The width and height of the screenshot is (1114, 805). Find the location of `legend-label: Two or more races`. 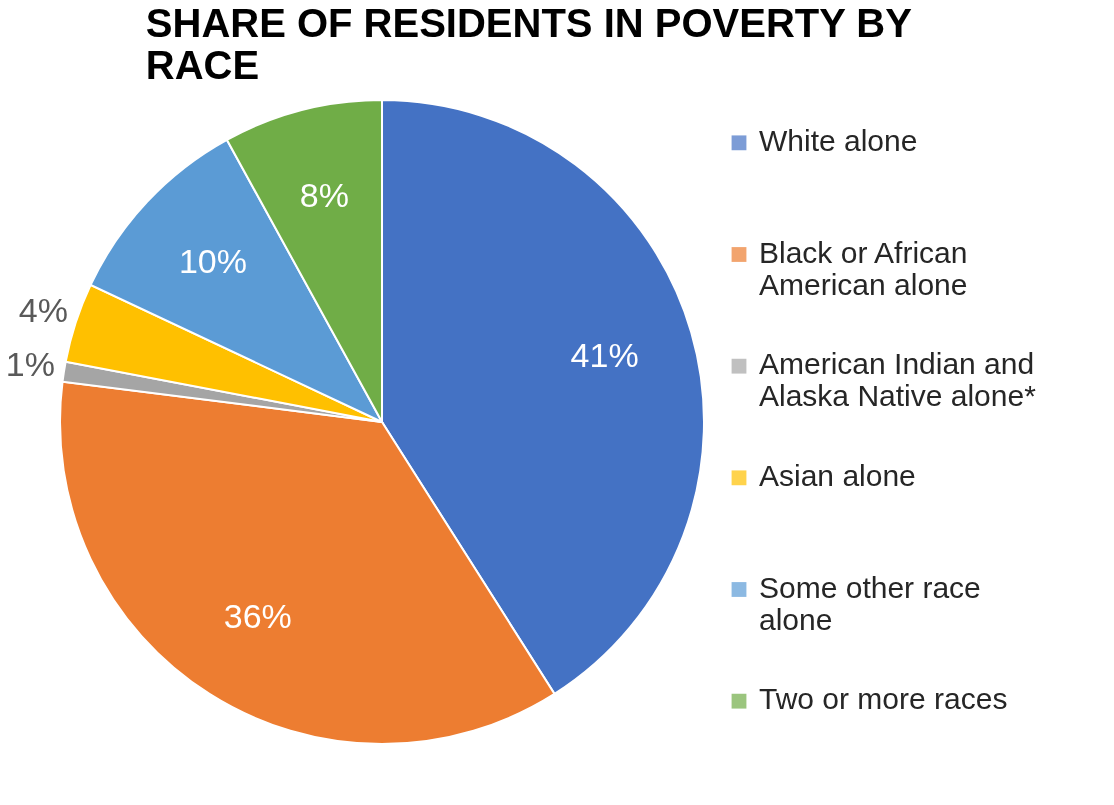

legend-label: Two or more races is located at coordinates (883, 699).